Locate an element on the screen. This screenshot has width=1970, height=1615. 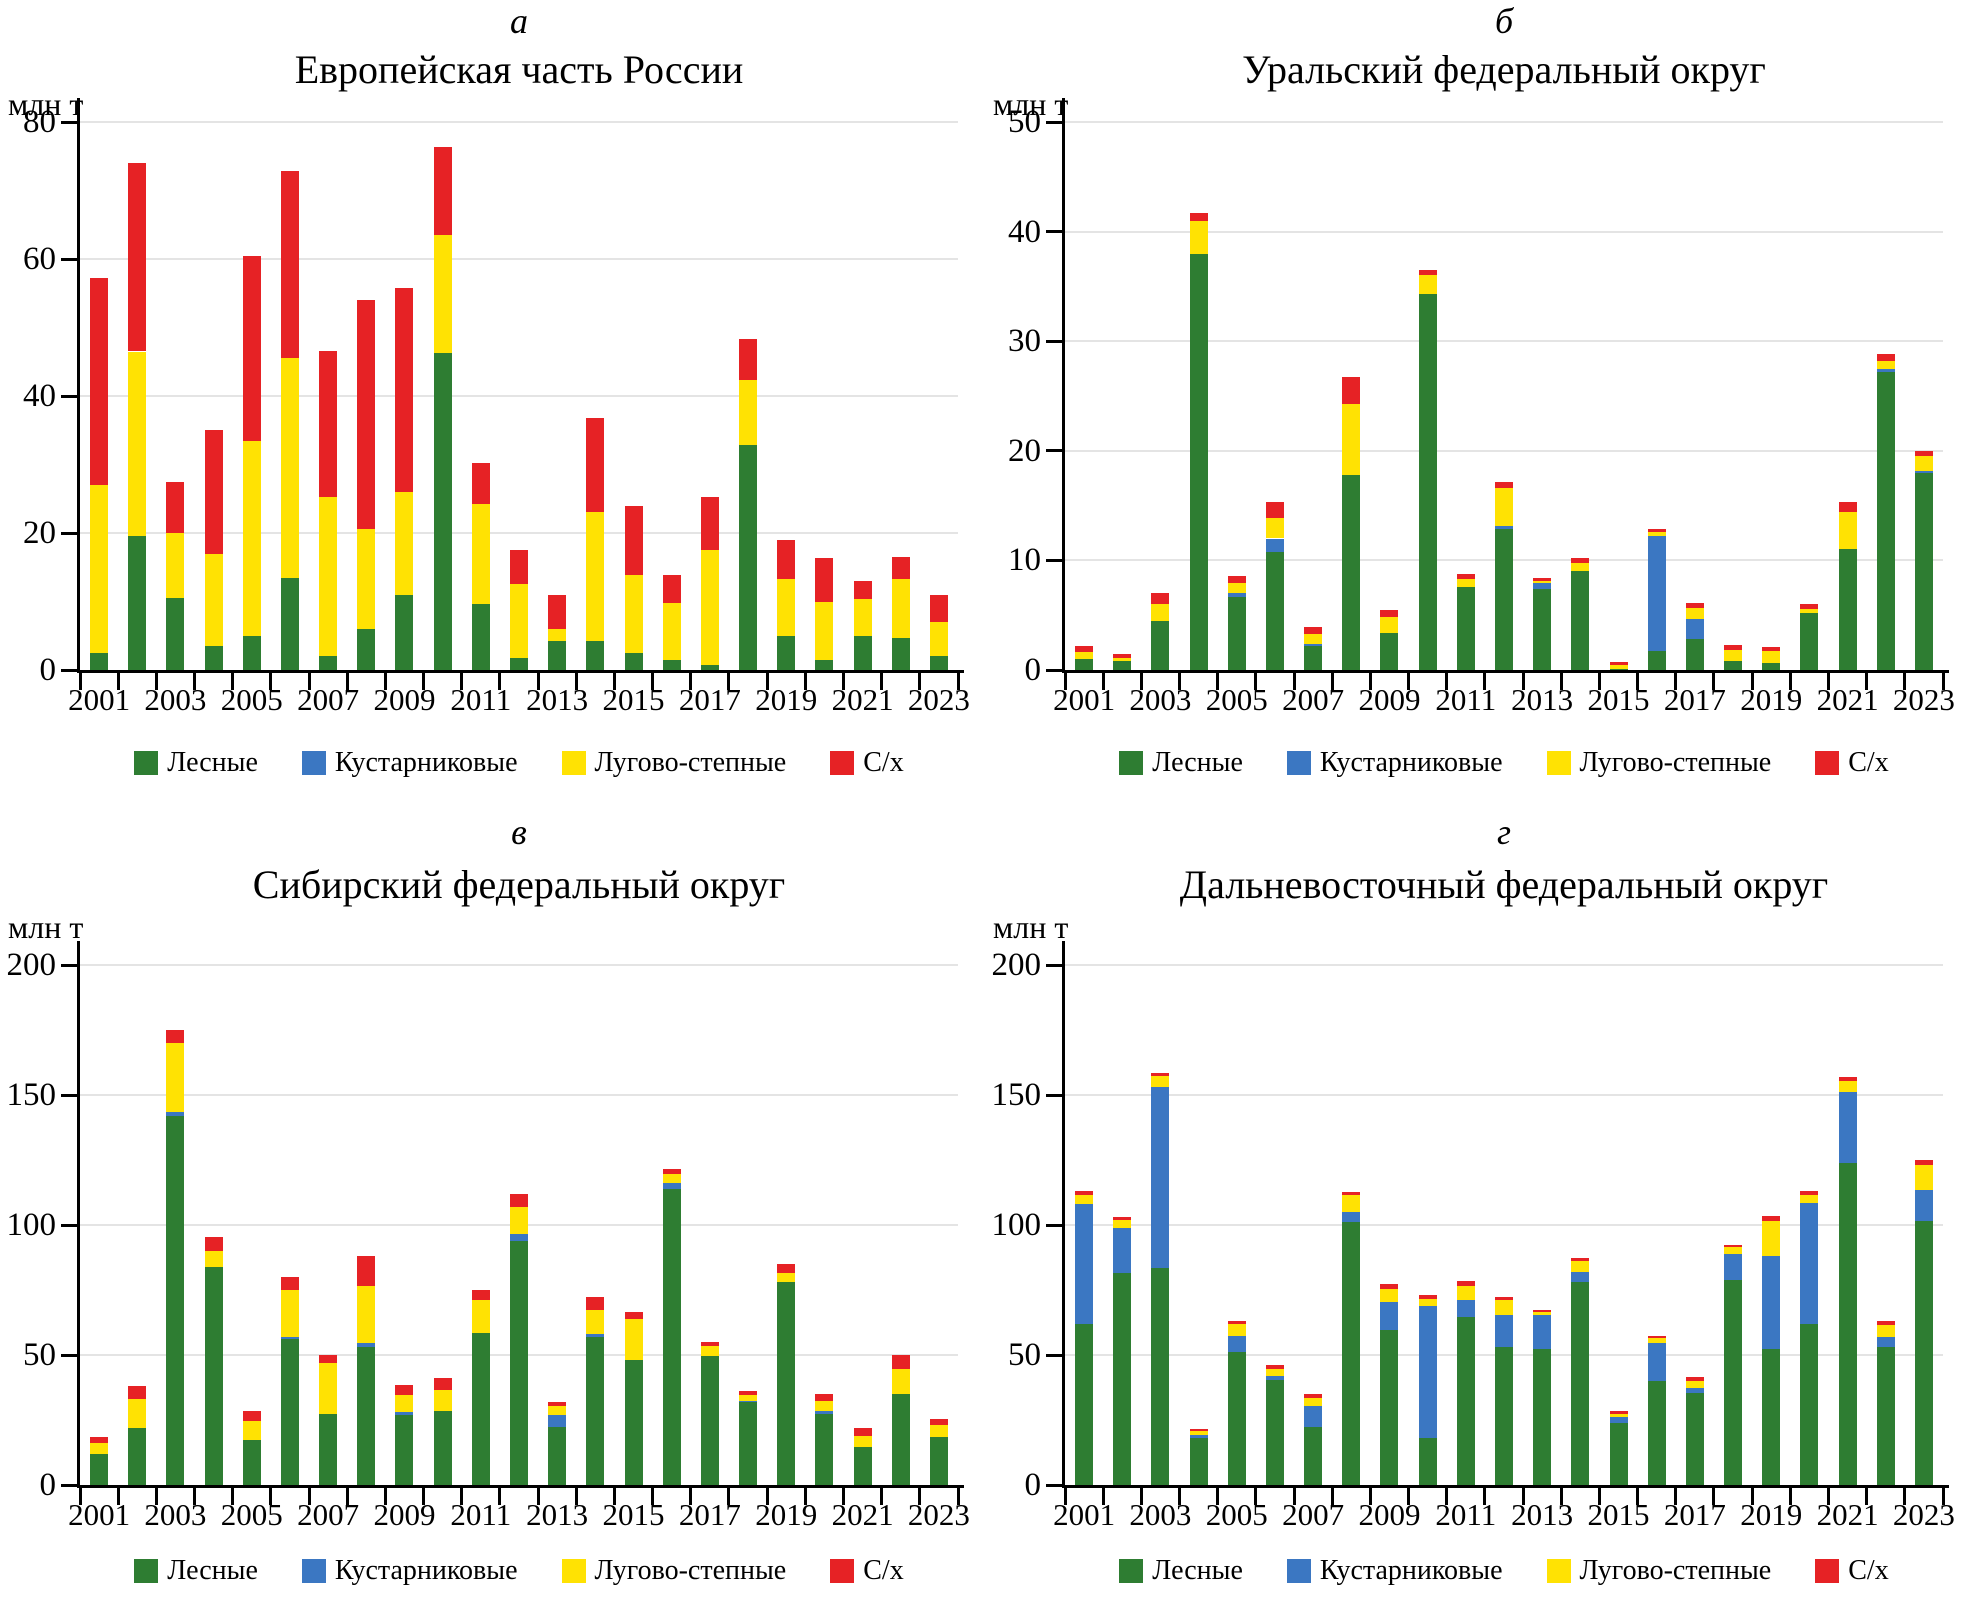
panel-title: Европейская часть России is located at coordinates (519, 69).